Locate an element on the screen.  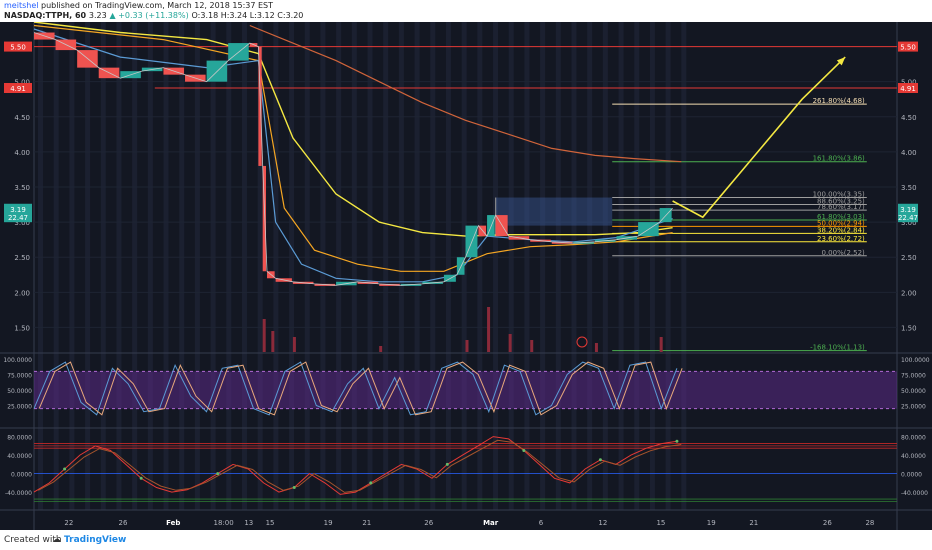
price-tick-left: 3.50 is located at coordinates (22, 188).